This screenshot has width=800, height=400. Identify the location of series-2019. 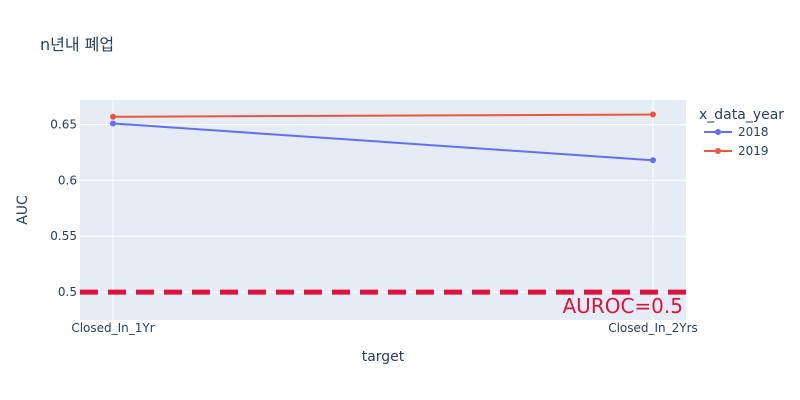
(383, 115).